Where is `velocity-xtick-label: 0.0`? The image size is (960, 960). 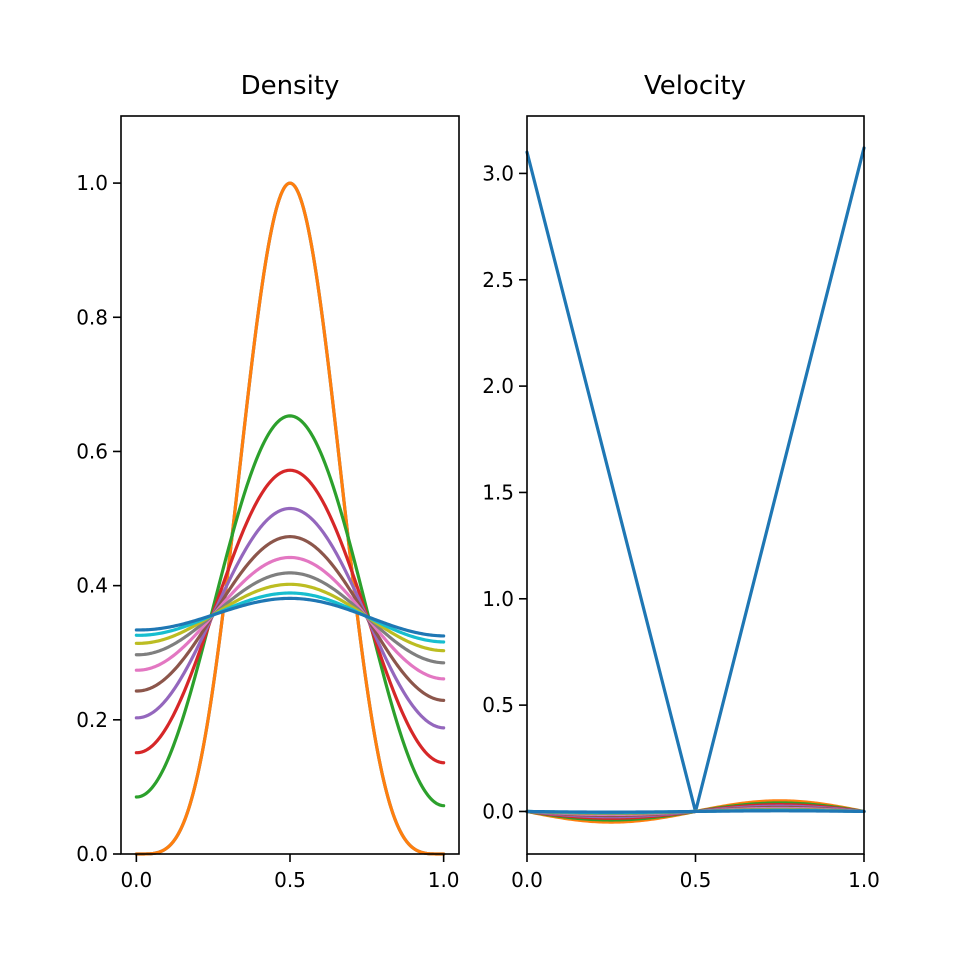 velocity-xtick-label: 0.0 is located at coordinates (527, 880).